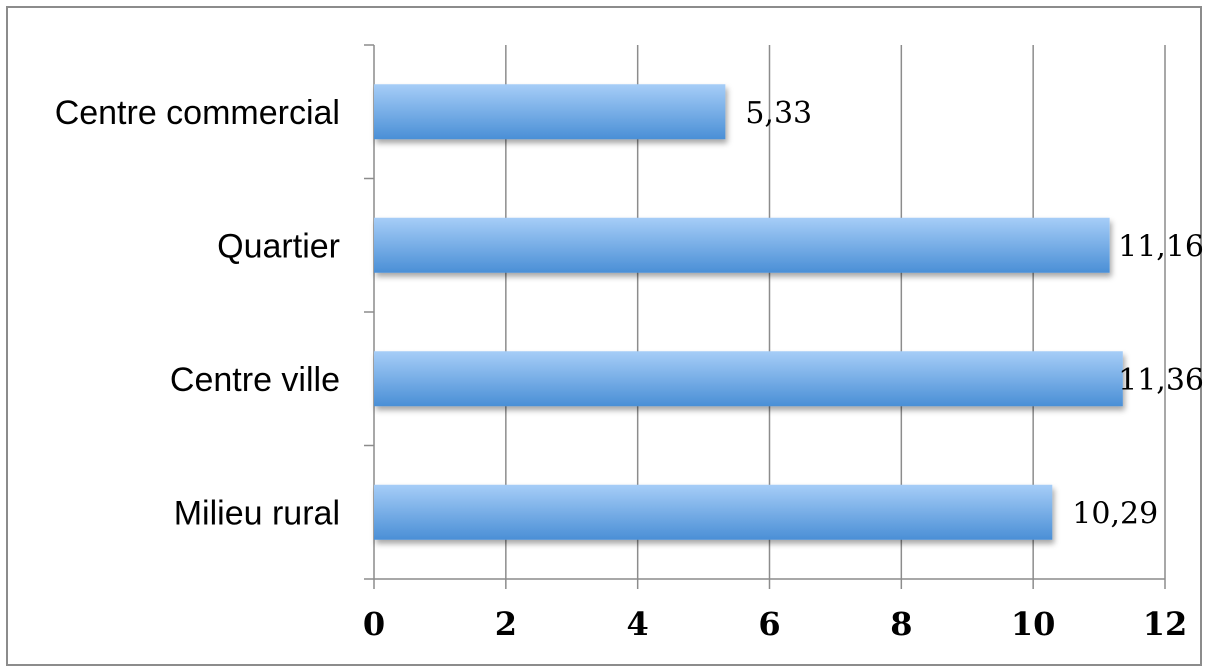 The height and width of the screenshot is (666, 1208). I want to click on x-tick-label: 12, so click(1165, 624).